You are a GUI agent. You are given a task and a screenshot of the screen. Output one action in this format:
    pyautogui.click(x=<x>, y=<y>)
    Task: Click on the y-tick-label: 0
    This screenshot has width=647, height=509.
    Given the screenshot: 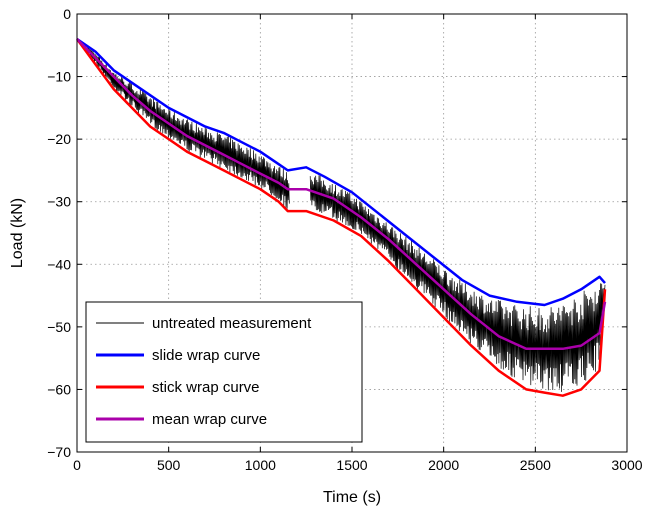 What is the action you would take?
    pyautogui.click(x=67, y=14)
    